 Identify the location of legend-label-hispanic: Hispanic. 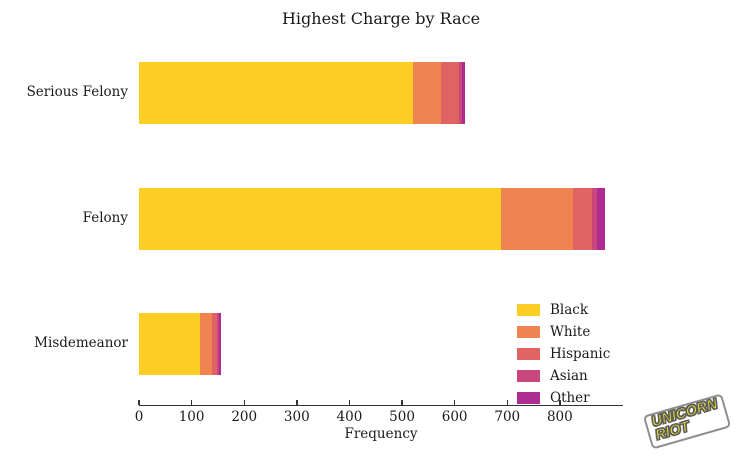
(580, 354).